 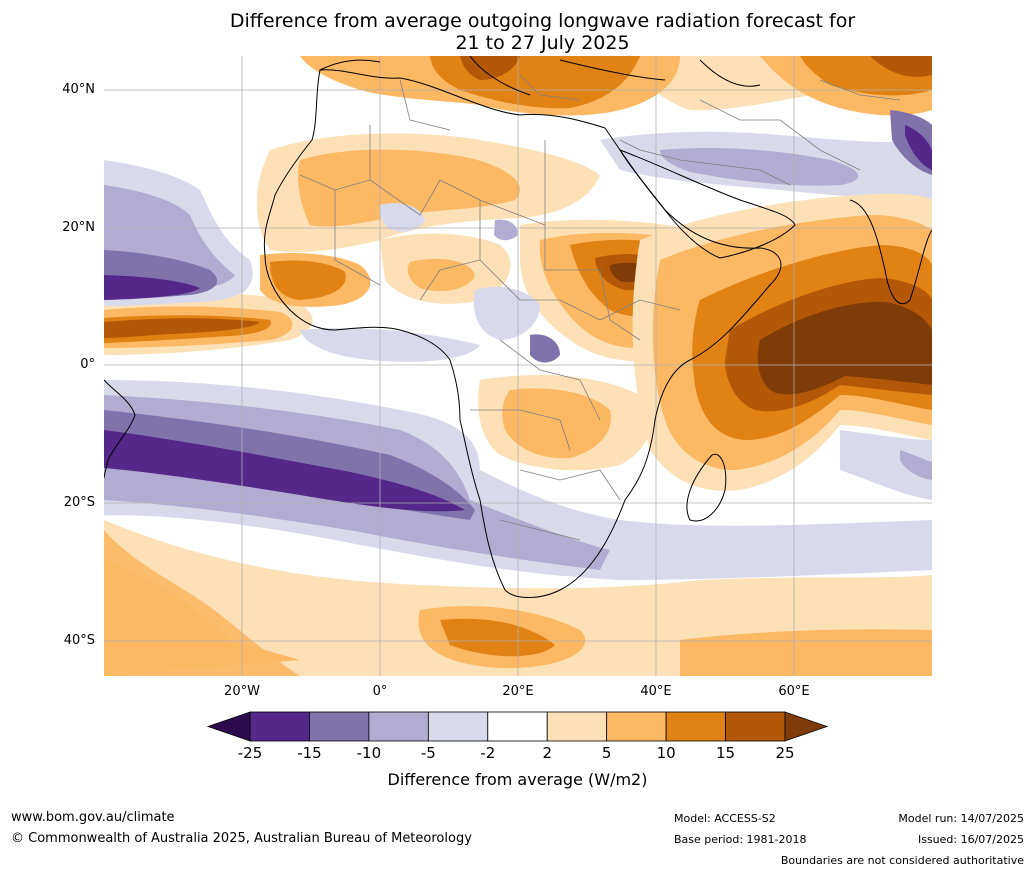 What do you see at coordinates (547, 753) in the screenshot?
I see `colorbar-tick-label: 2` at bounding box center [547, 753].